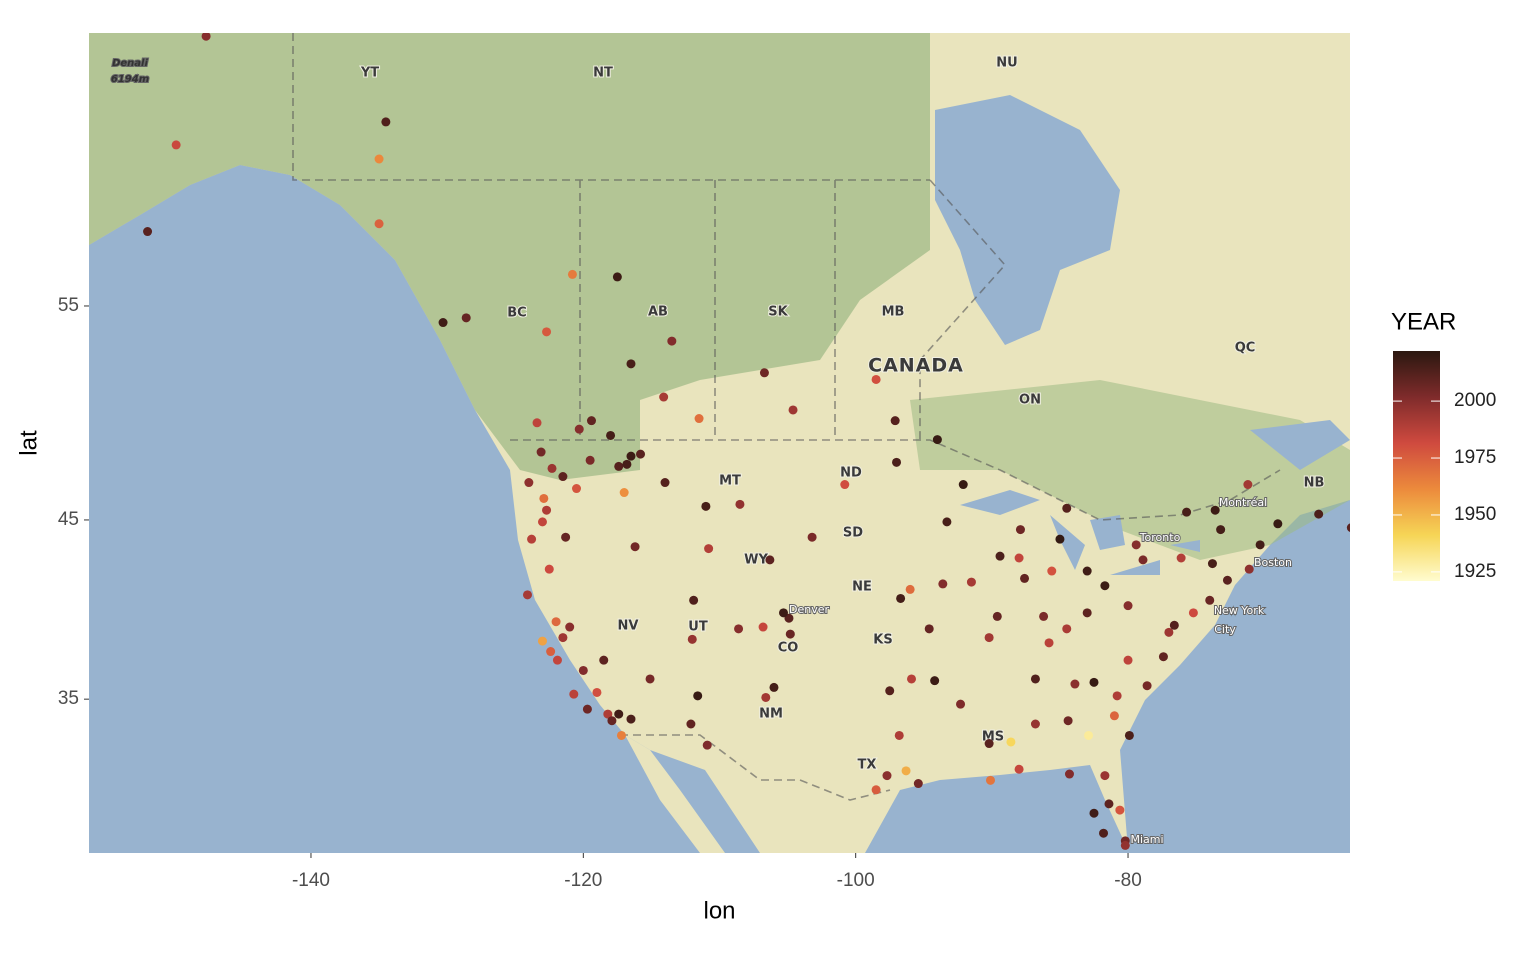  Describe the element at coordinates (1475, 571) in the screenshot. I see `colorbar-tick-label: 1925` at that location.